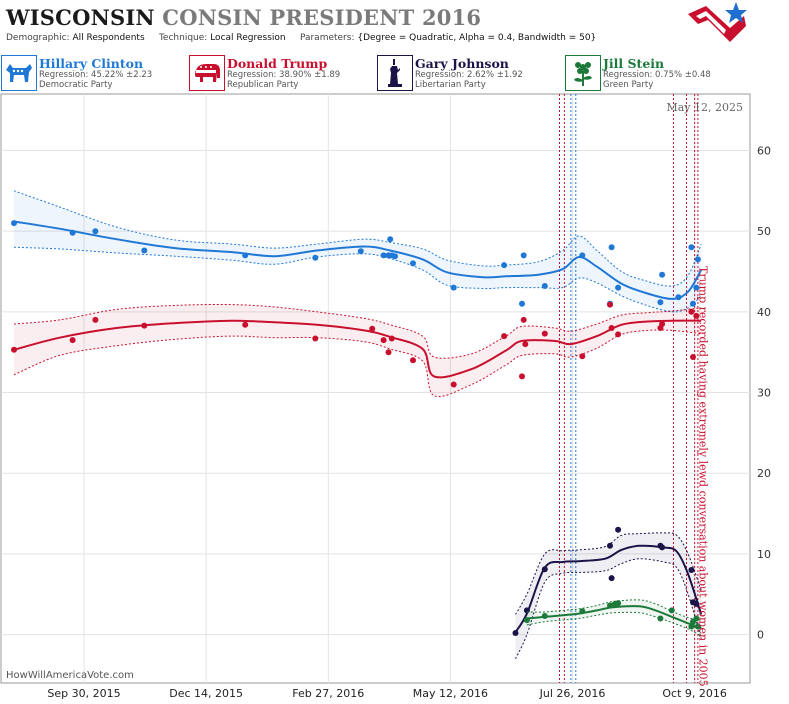  What do you see at coordinates (83, 693) in the screenshot?
I see `x-tick-label: Sep 30, 2015` at bounding box center [83, 693].